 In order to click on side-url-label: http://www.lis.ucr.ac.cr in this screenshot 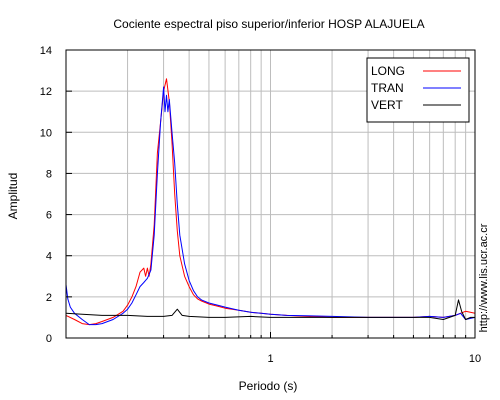, I will do `click(484, 277)`.